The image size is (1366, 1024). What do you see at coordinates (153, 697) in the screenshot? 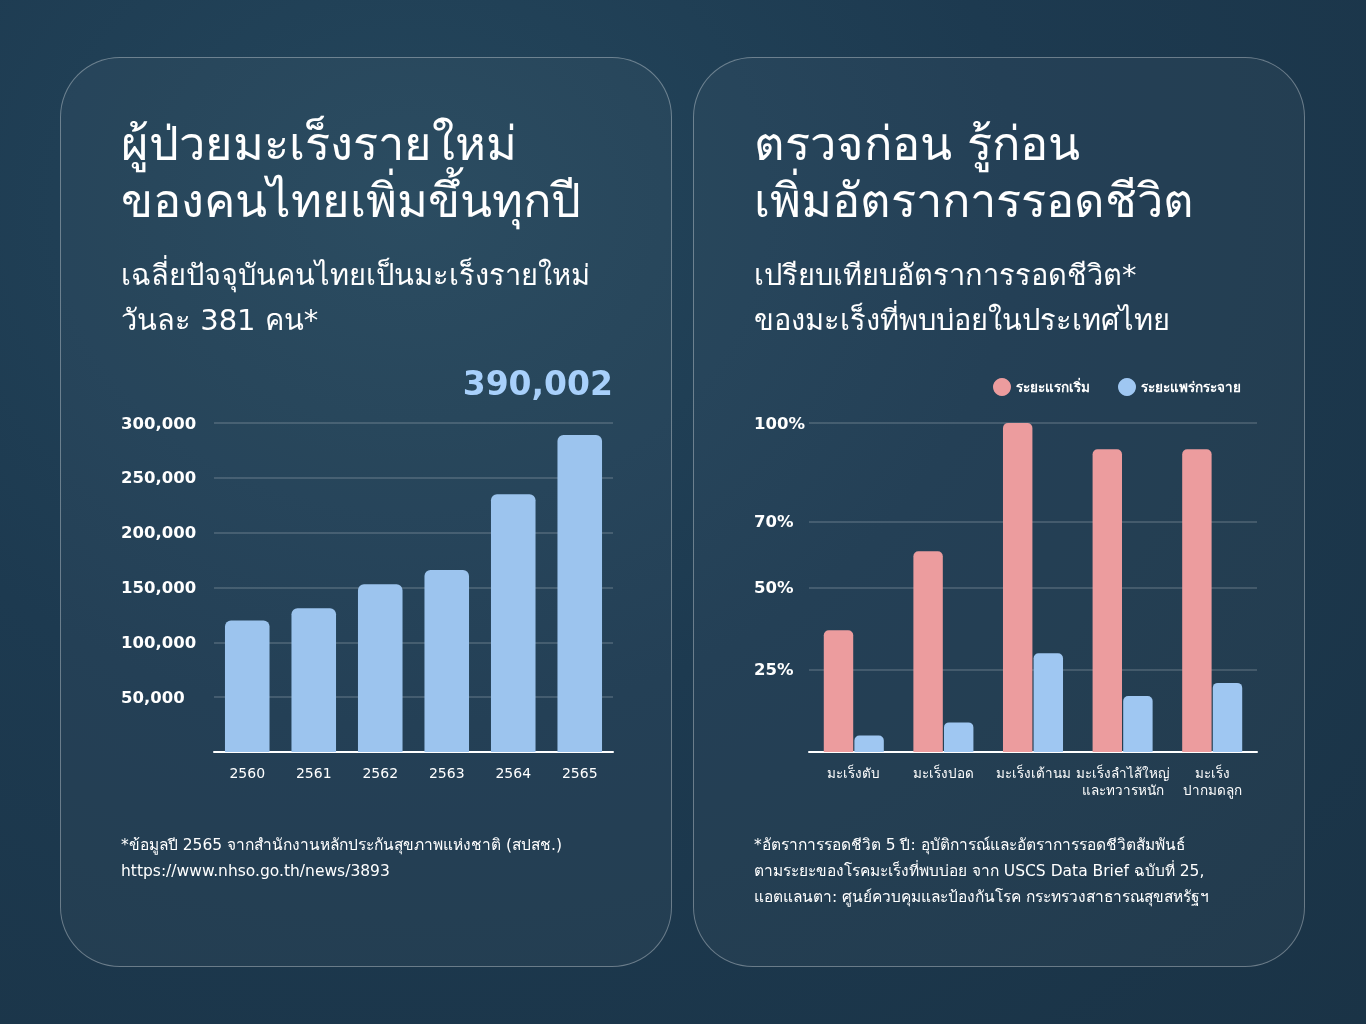
I see `y-tick-label: 50,000` at bounding box center [153, 697].